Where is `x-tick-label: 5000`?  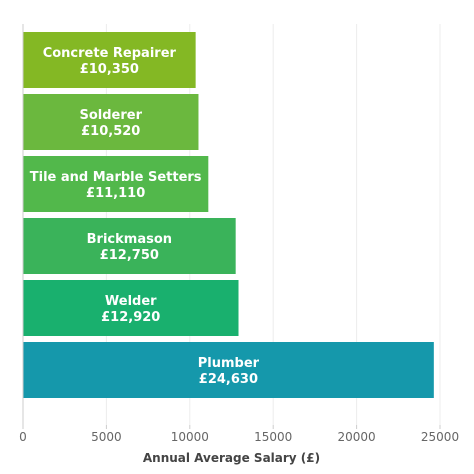 x-tick-label: 5000 is located at coordinates (106, 437).